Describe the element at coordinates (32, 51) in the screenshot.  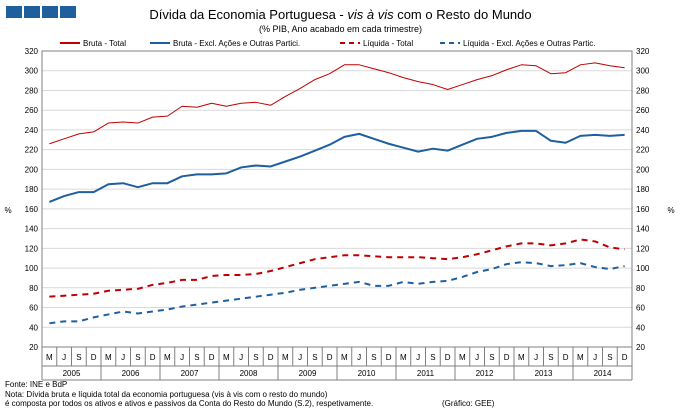
I see `y-tick-label-left: 320` at that location.